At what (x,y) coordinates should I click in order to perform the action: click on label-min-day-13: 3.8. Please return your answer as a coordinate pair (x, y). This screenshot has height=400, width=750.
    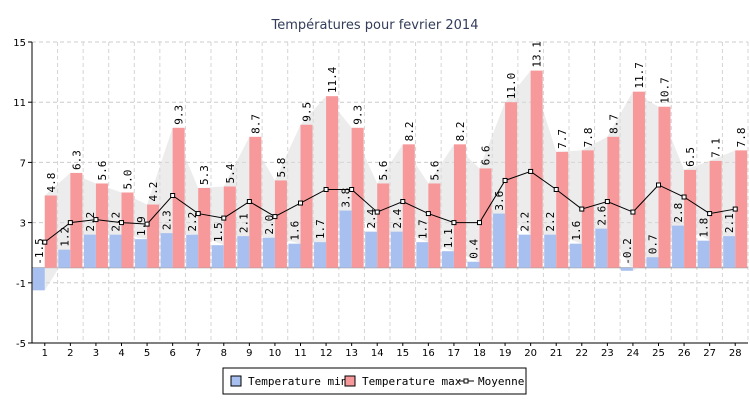
    Looking at the image, I should click on (346, 198).